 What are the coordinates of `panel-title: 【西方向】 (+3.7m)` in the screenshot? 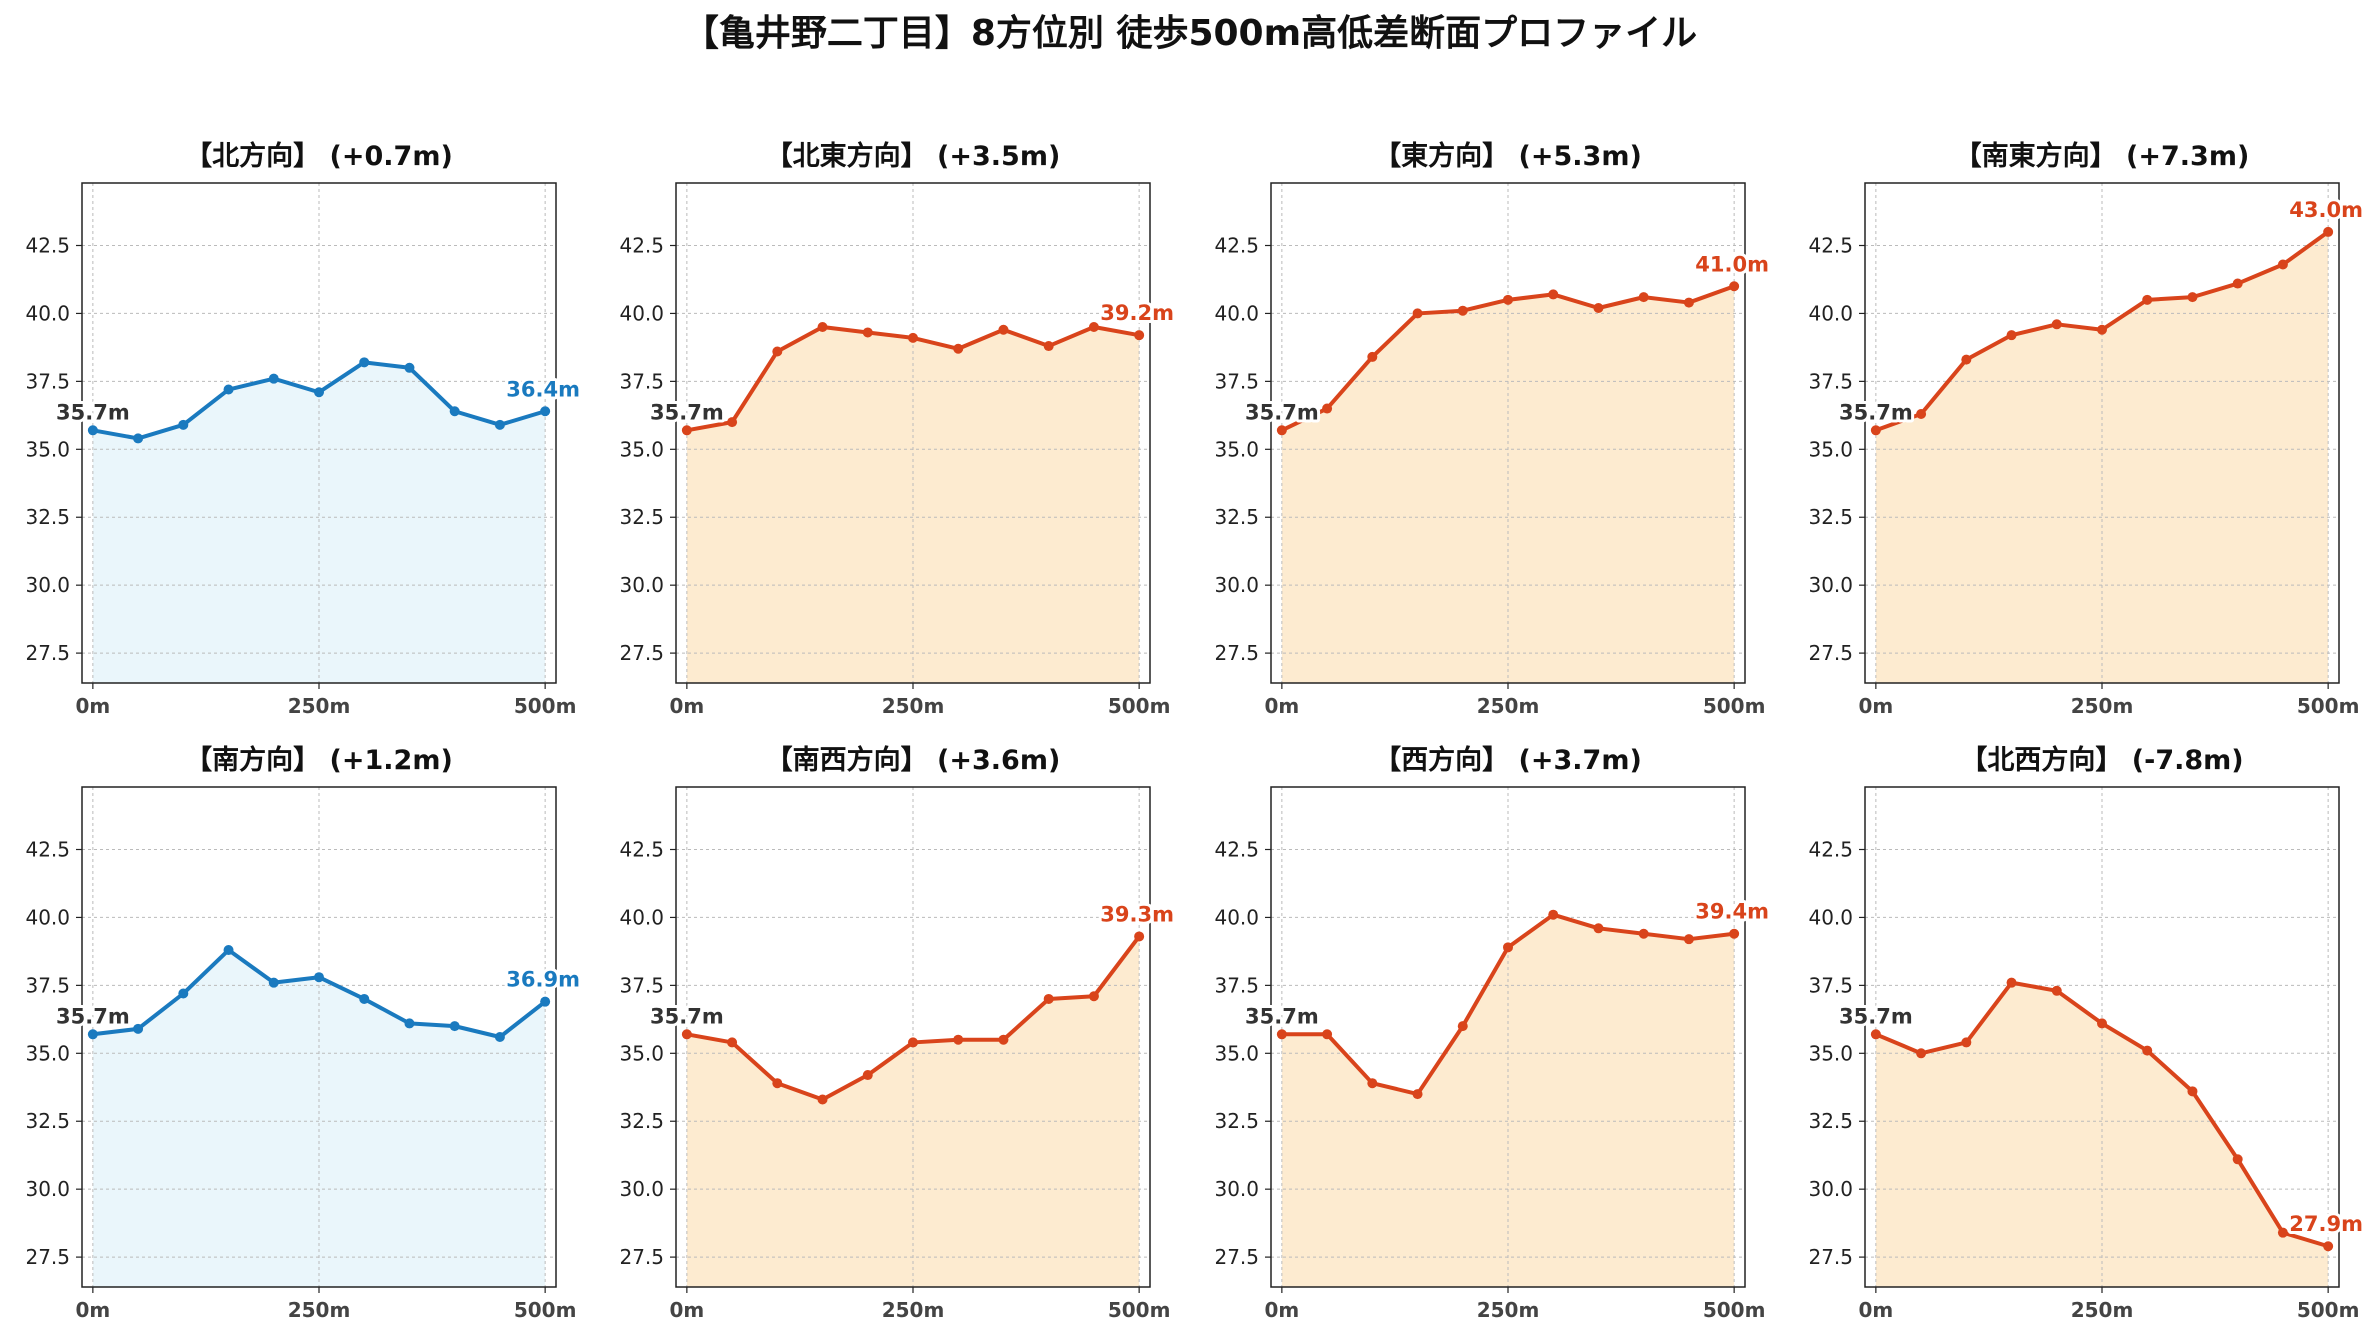 It's located at (1508, 760).